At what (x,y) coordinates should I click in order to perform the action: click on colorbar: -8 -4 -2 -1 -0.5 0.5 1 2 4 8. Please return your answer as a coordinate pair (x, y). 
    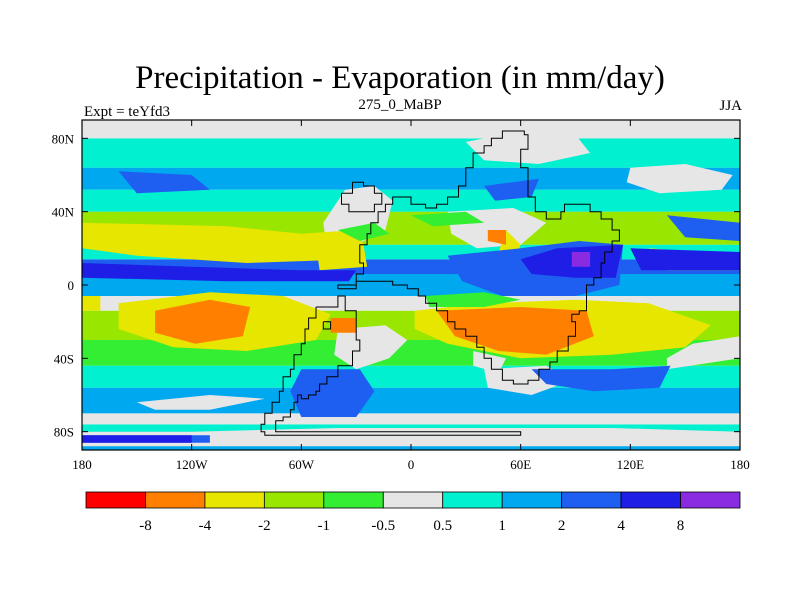
    Looking at the image, I should click on (413, 512).